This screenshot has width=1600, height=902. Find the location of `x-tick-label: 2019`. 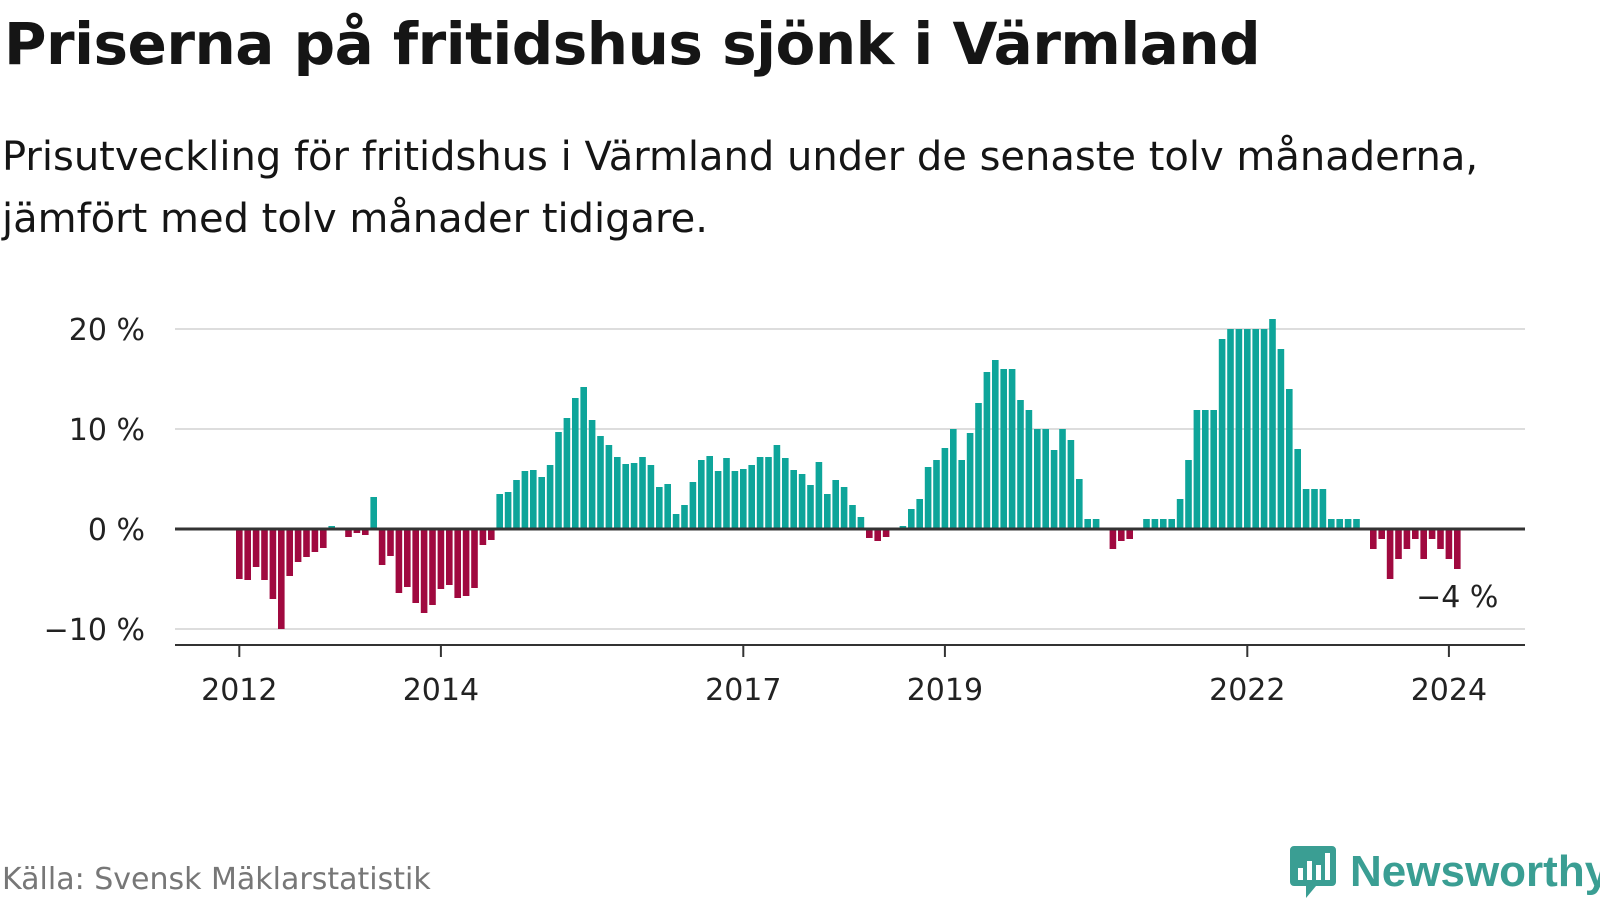

x-tick-label: 2019 is located at coordinates (945, 690).